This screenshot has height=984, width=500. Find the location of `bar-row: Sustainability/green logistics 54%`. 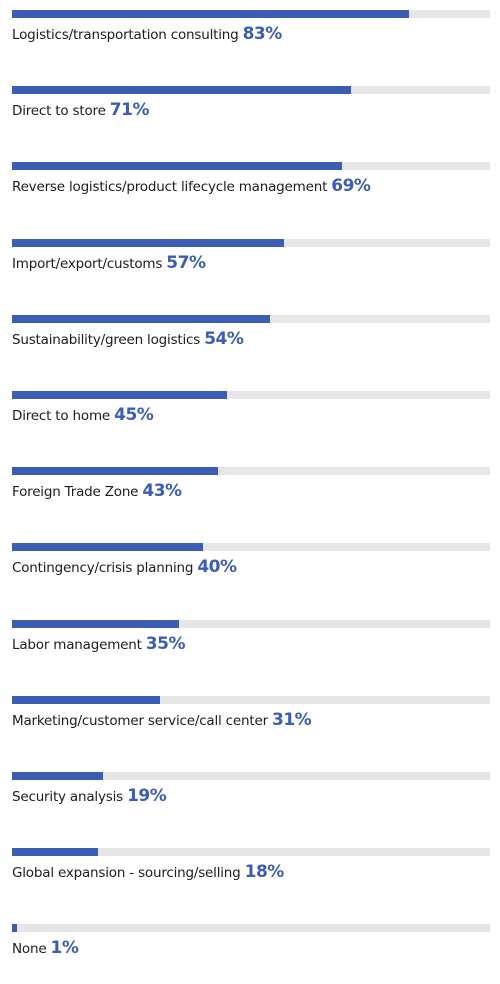

bar-row: Sustainability/green logistics 54% is located at coordinates (251, 344).